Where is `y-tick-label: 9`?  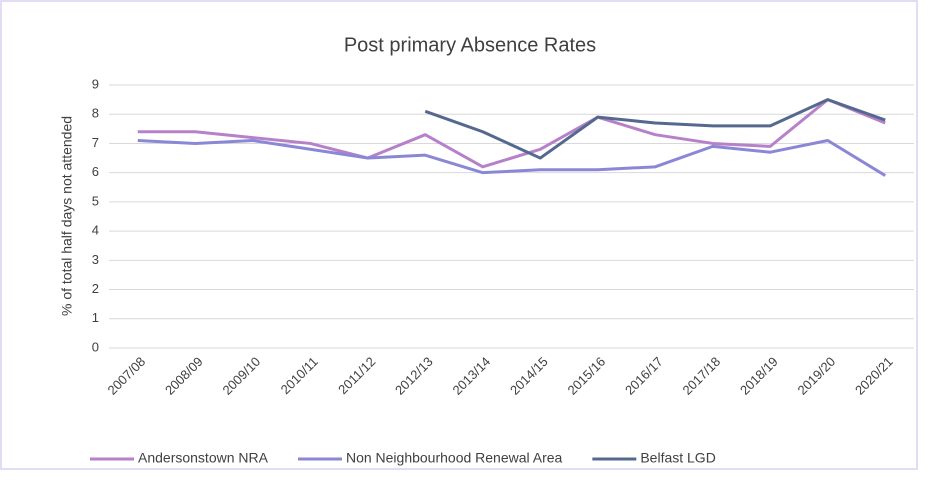
y-tick-label: 9 is located at coordinates (95, 83).